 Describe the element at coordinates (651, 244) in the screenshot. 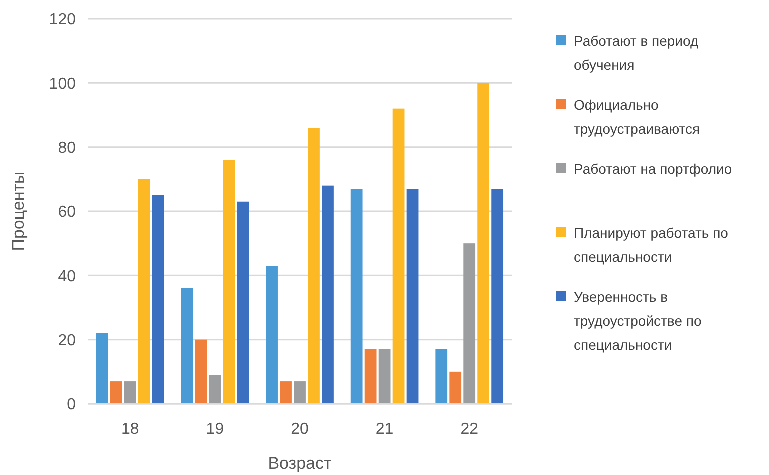

I see `legend-label: Планируют работать по специальности` at that location.